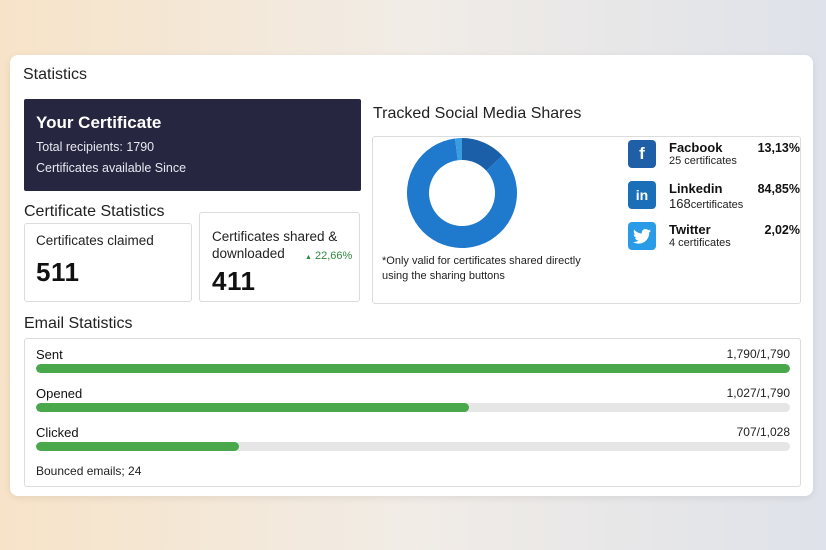 Image resolution: width=826 pixels, height=550 pixels. Describe the element at coordinates (57, 432) in the screenshot. I see `email-label: Clicked` at that location.